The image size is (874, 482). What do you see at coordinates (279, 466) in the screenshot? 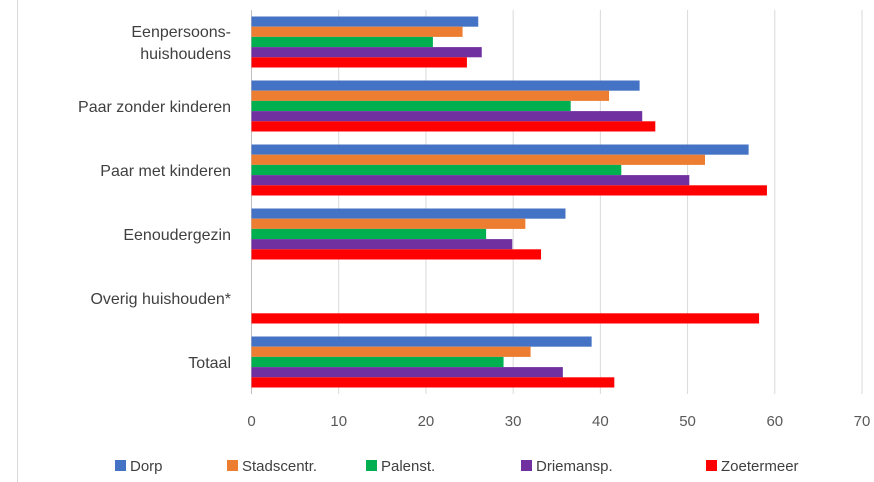
I see `legend-label: Stadscentr.` at bounding box center [279, 466].